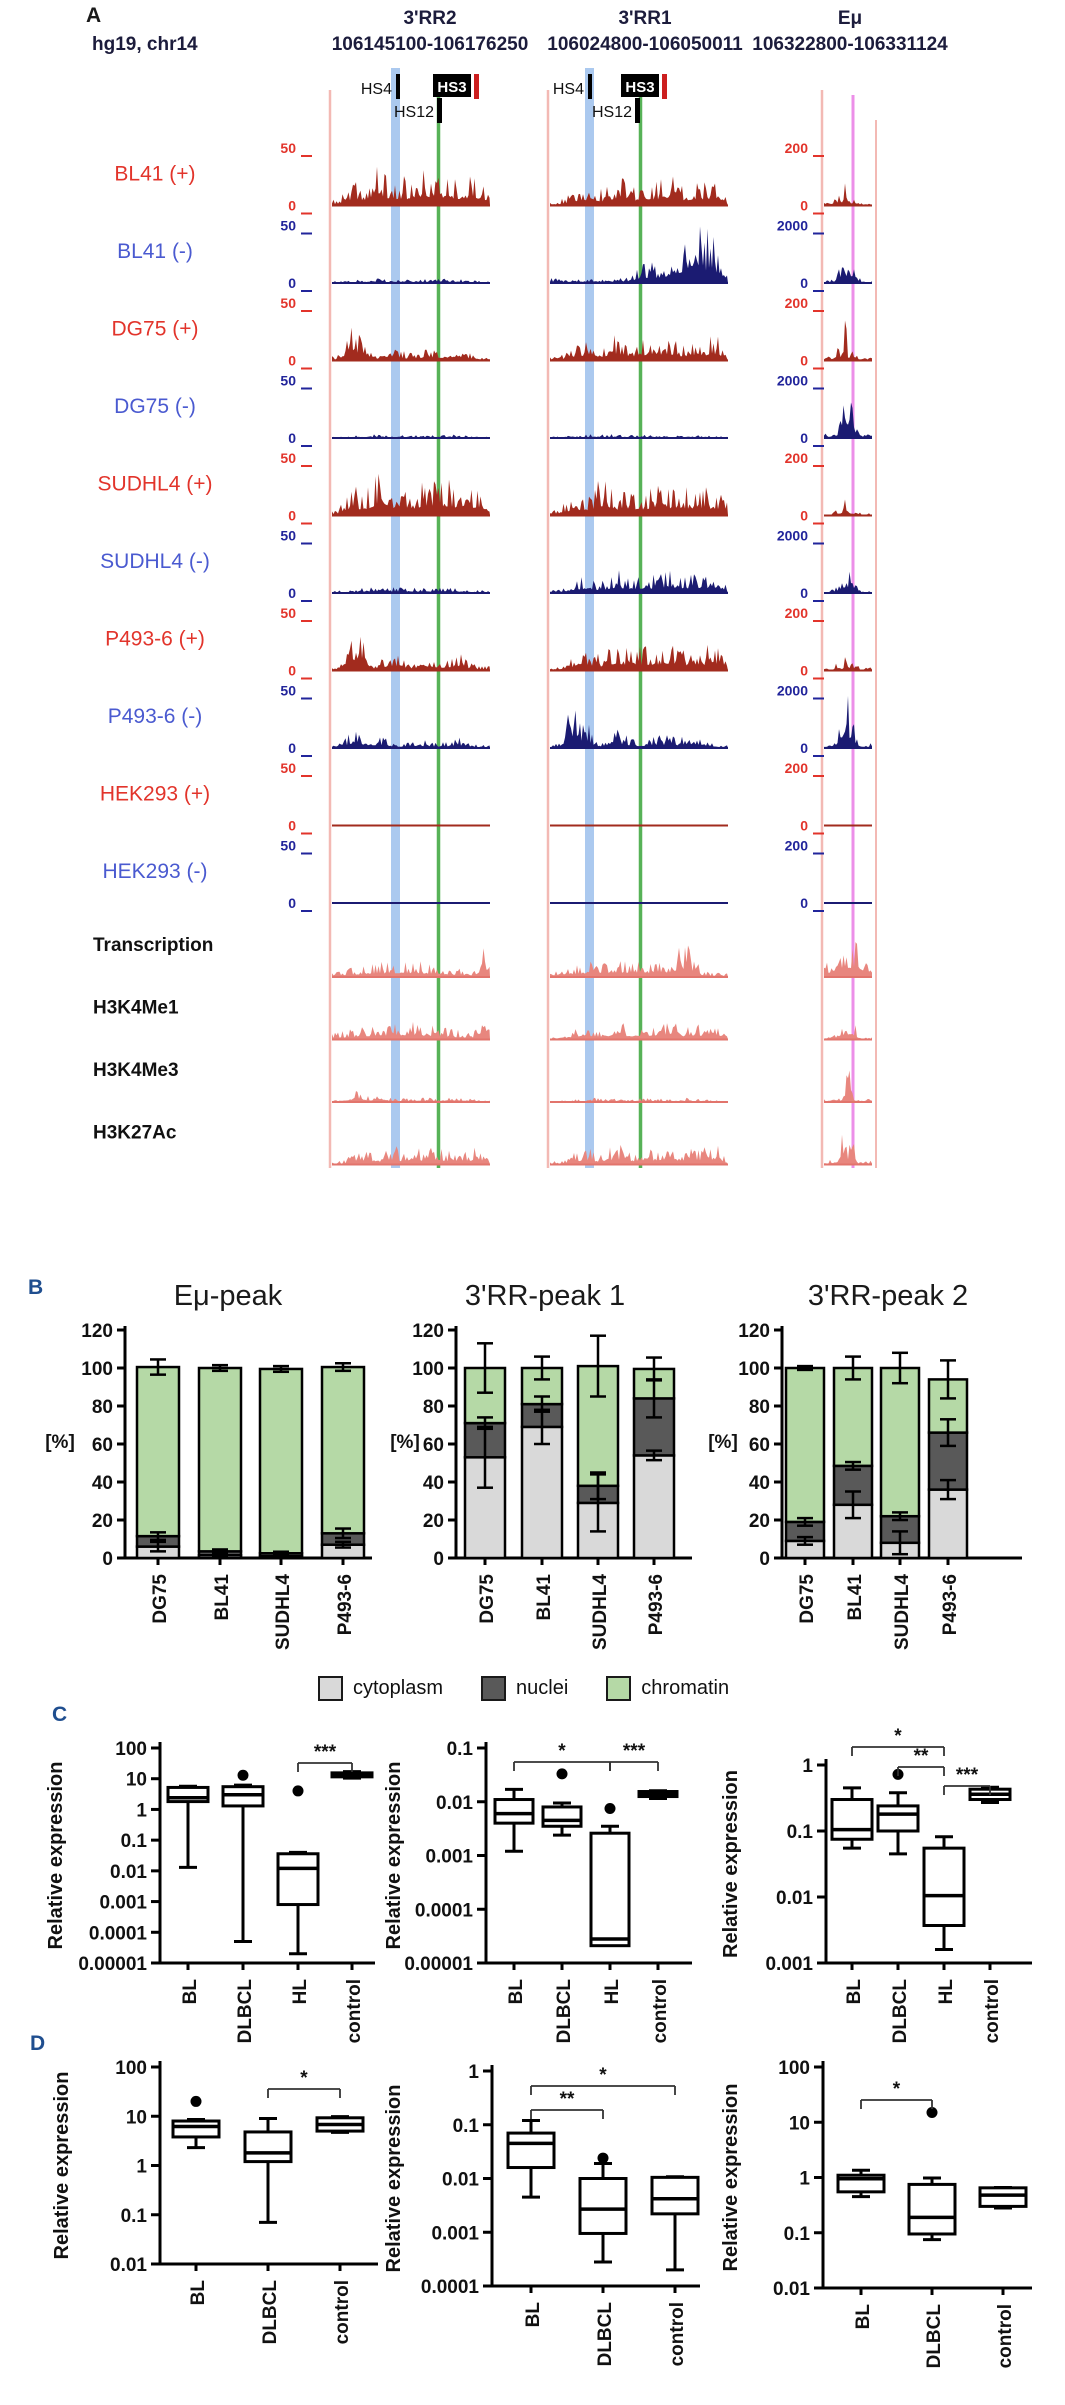 This screenshot has height=2405, width=1065. I want to click on svg-text: 0.00001, so click(438, 1964).